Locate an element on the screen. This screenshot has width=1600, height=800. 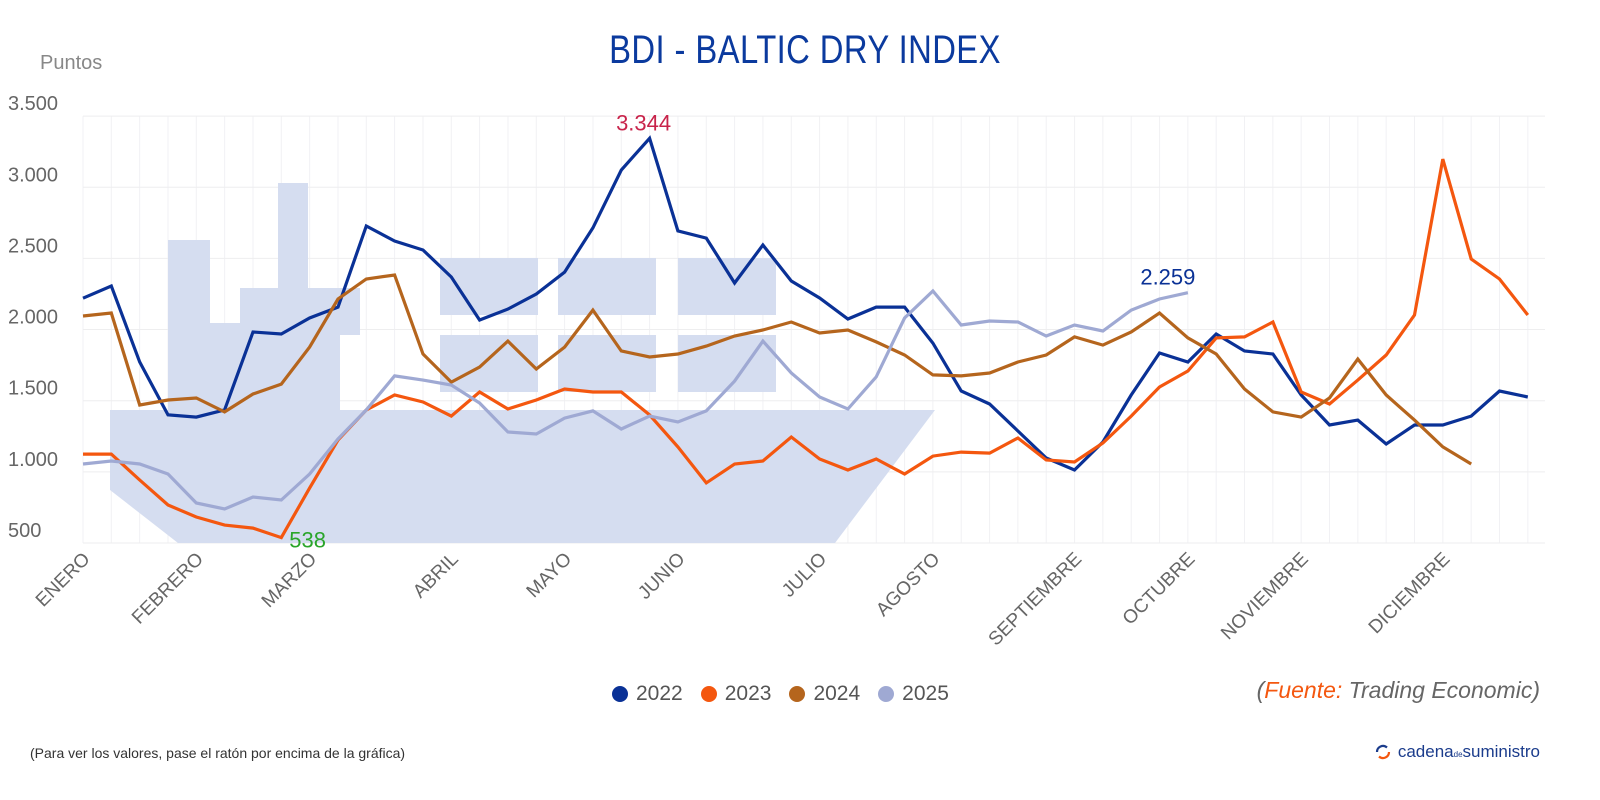
source-label: Fuente is located at coordinates (1300, 690).